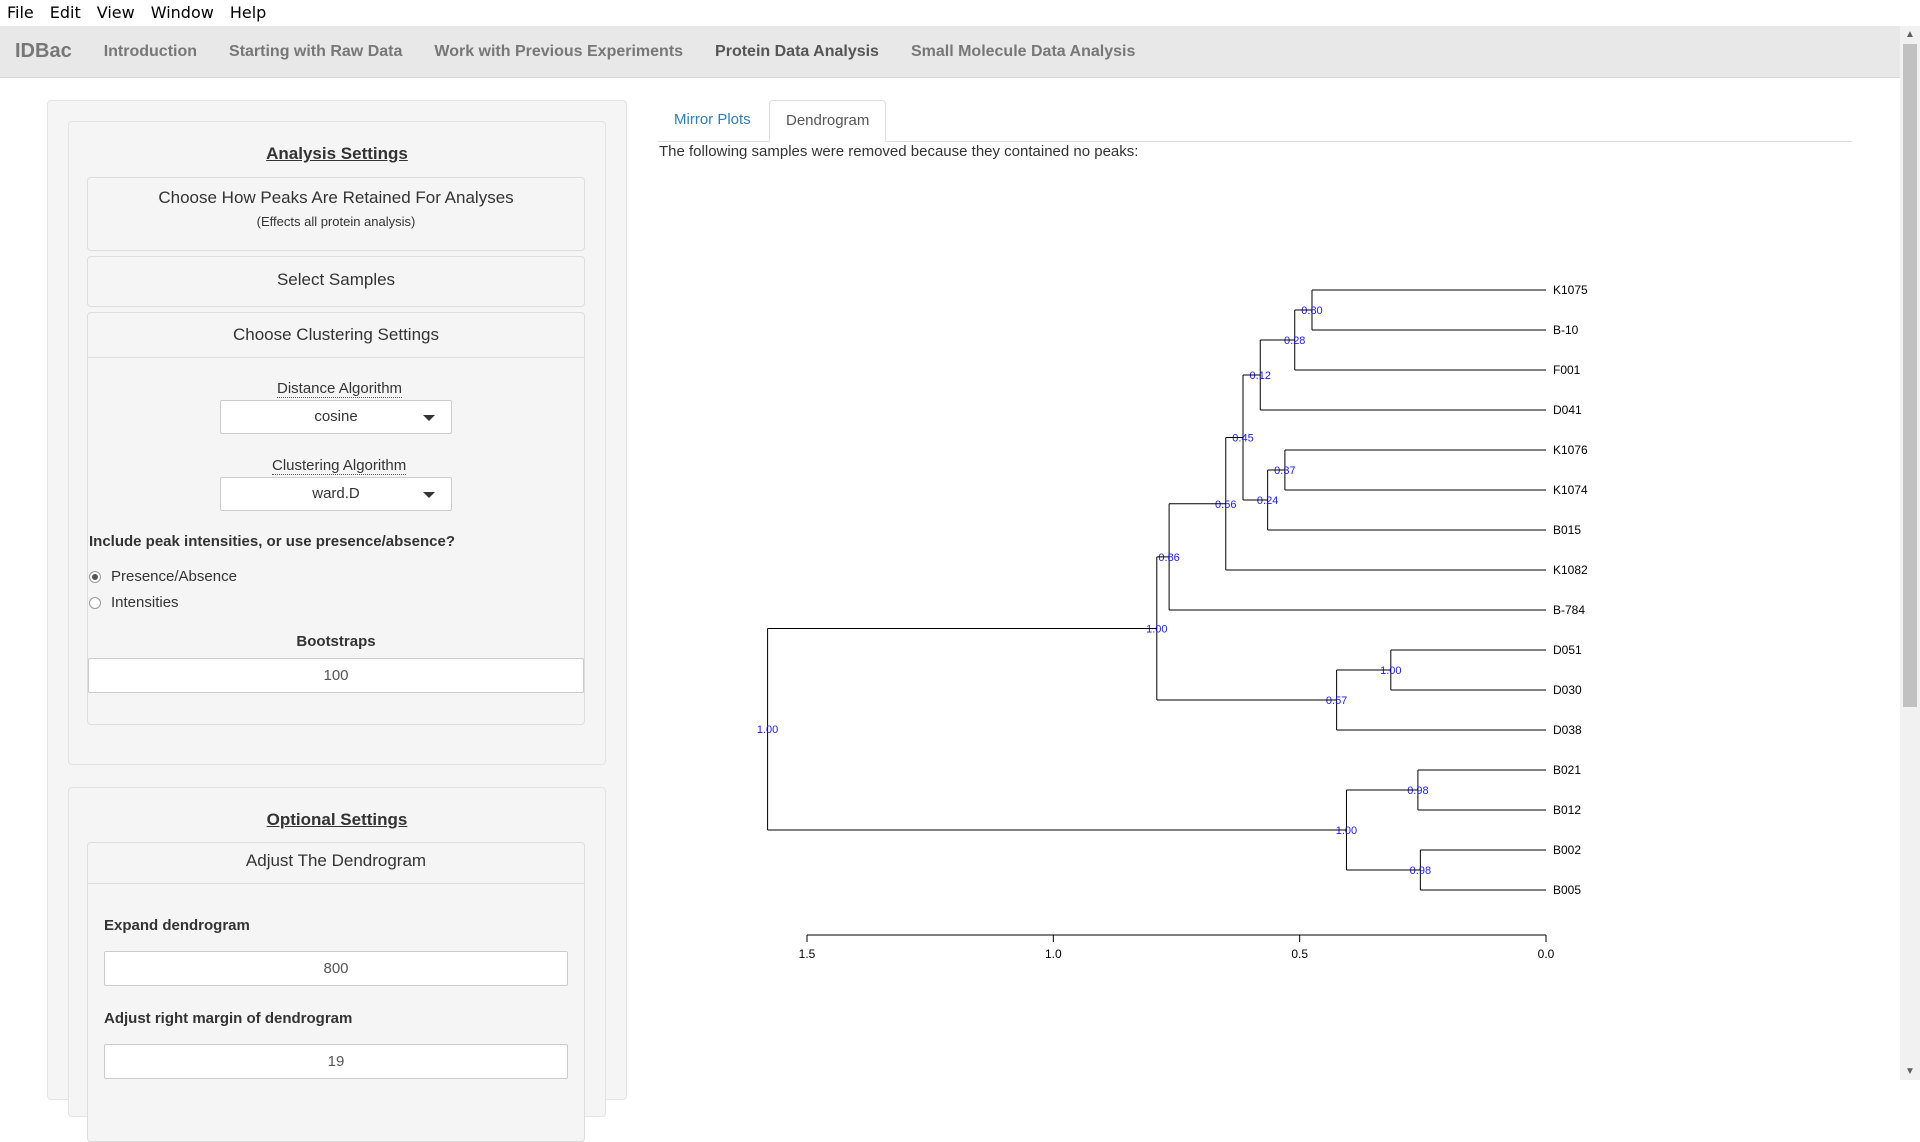  I want to click on leaf-label: D038, so click(1567, 730).